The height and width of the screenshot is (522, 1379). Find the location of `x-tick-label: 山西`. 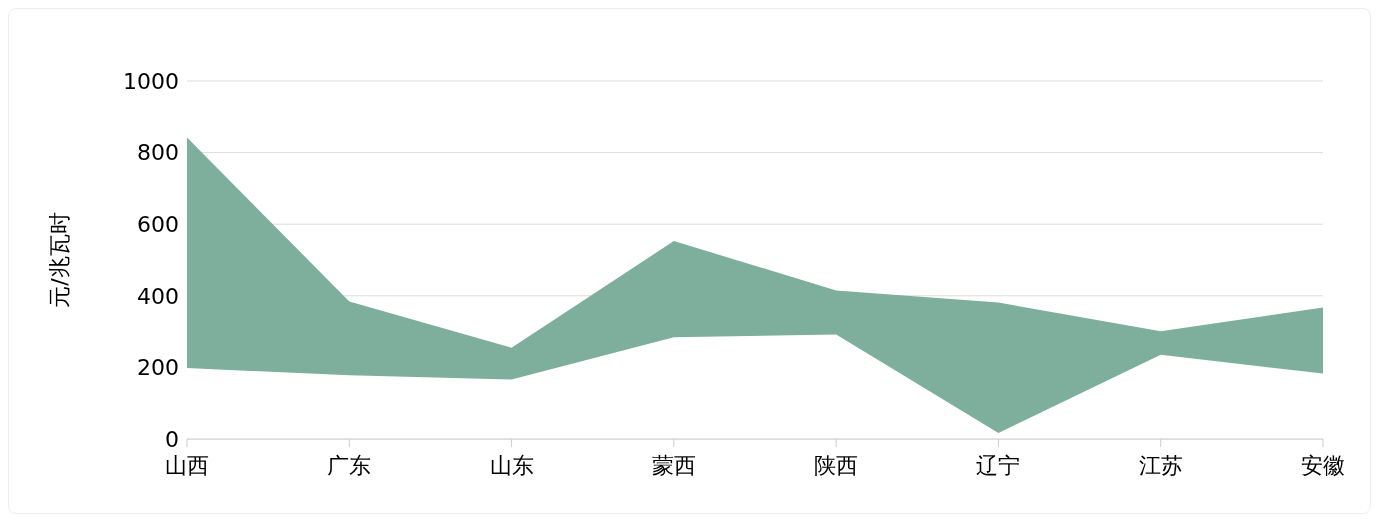

x-tick-label: 山西 is located at coordinates (187, 465).